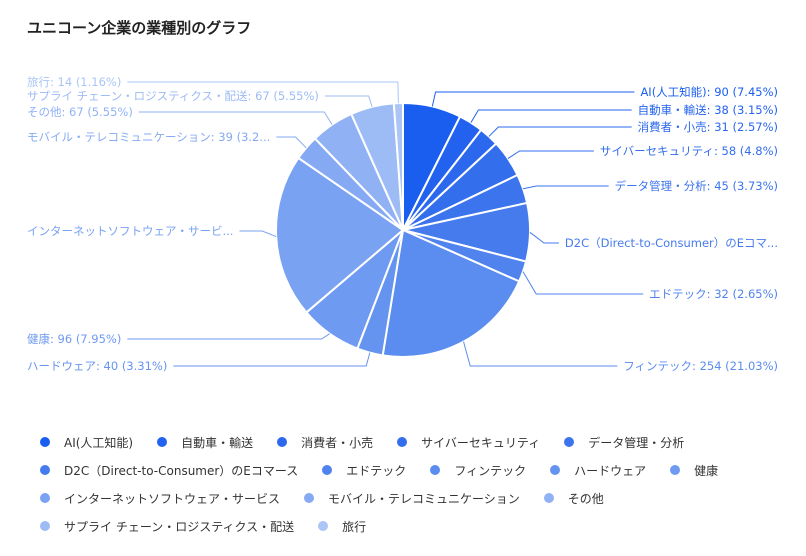 This screenshot has width=806, height=556. I want to click on legend-item: インターネットソフトウェア・サービス, so click(160, 498).